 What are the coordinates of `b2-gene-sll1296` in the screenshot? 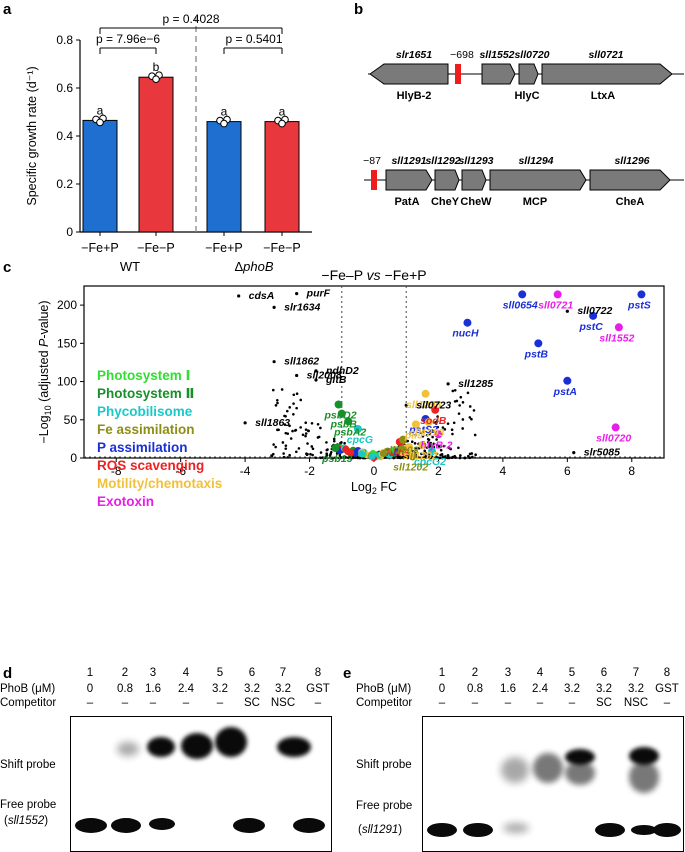 It's located at (630, 180).